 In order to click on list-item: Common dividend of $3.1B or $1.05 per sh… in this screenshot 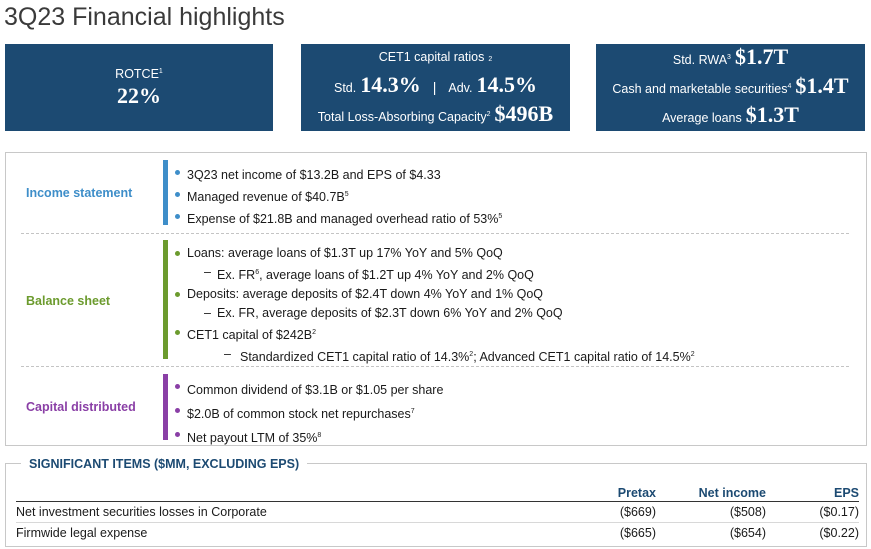, I will do `click(308, 389)`.